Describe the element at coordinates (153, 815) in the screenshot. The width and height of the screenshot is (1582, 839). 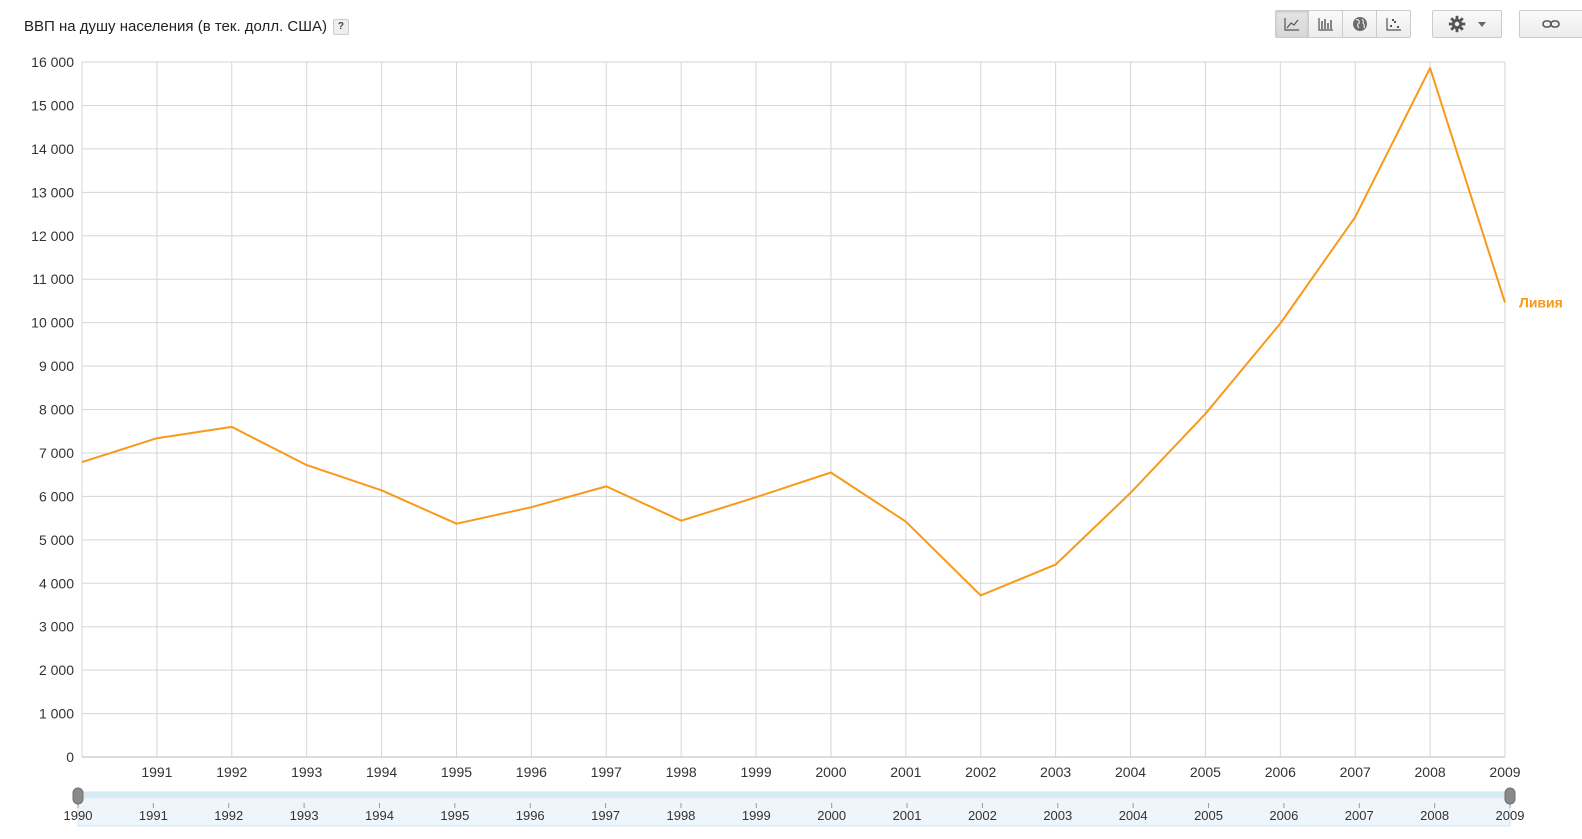
I see `slider-tick-label: 1991` at that location.